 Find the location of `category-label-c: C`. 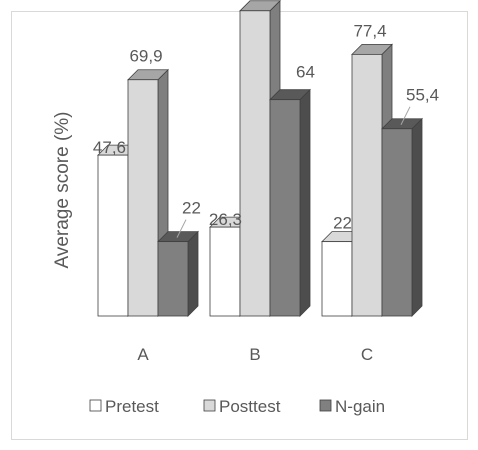

category-label-c: C is located at coordinates (367, 354).